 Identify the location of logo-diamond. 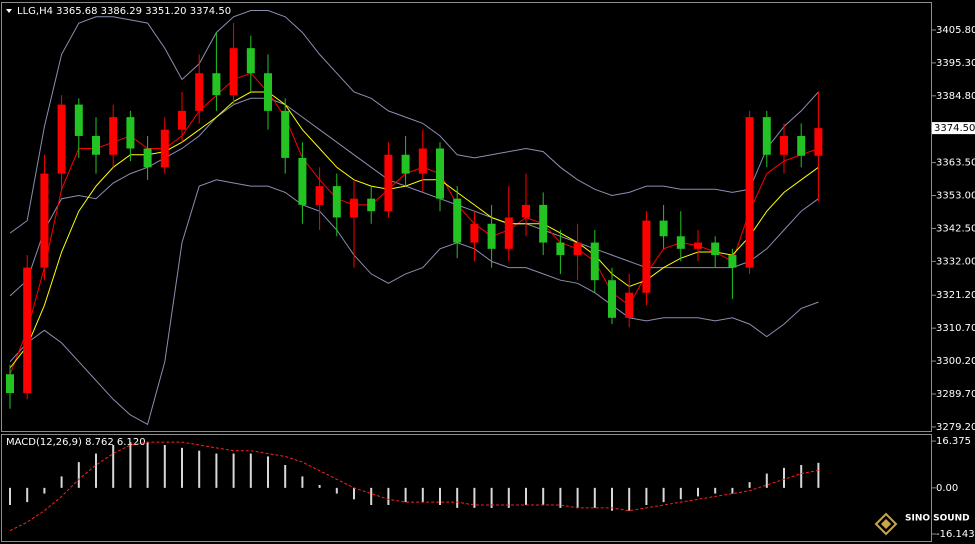
(886, 524).